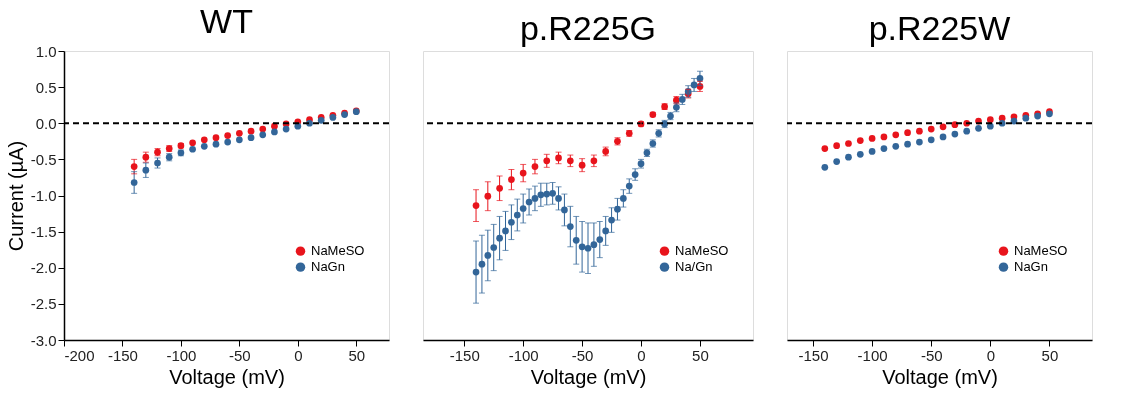 The height and width of the screenshot is (410, 1135). Describe the element at coordinates (46, 51) in the screenshot. I see `y-tick-label: 1.0` at that location.